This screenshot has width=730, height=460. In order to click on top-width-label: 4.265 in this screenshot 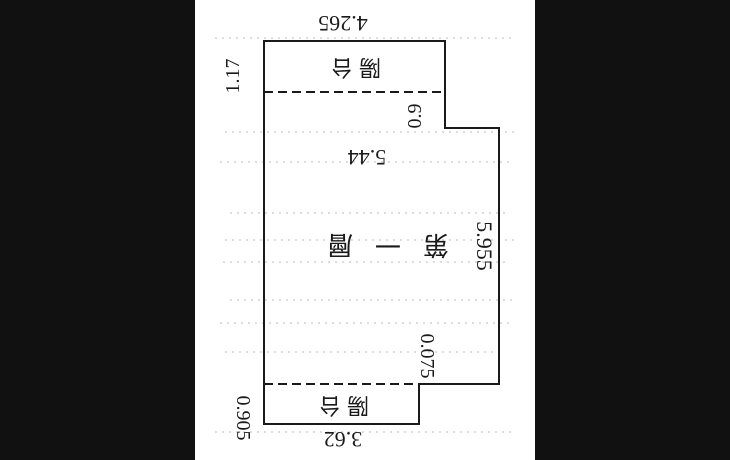, I will do `click(343, 23)`.